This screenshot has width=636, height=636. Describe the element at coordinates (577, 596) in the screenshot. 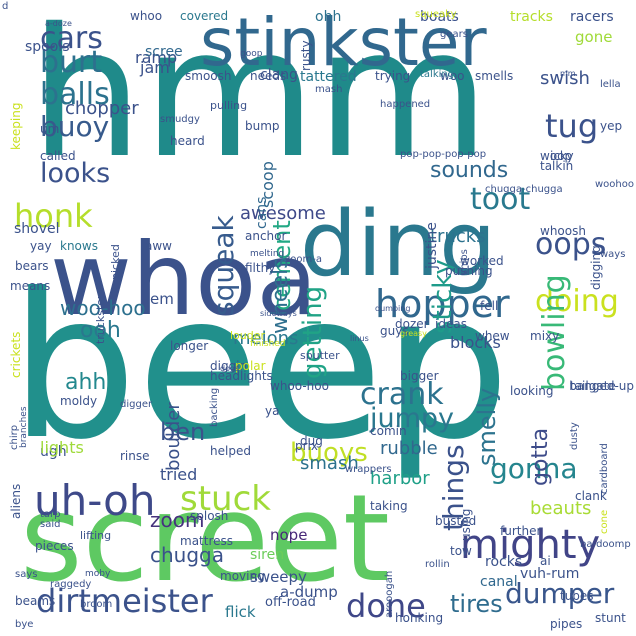

I see `word-tubes: tubes` at that location.